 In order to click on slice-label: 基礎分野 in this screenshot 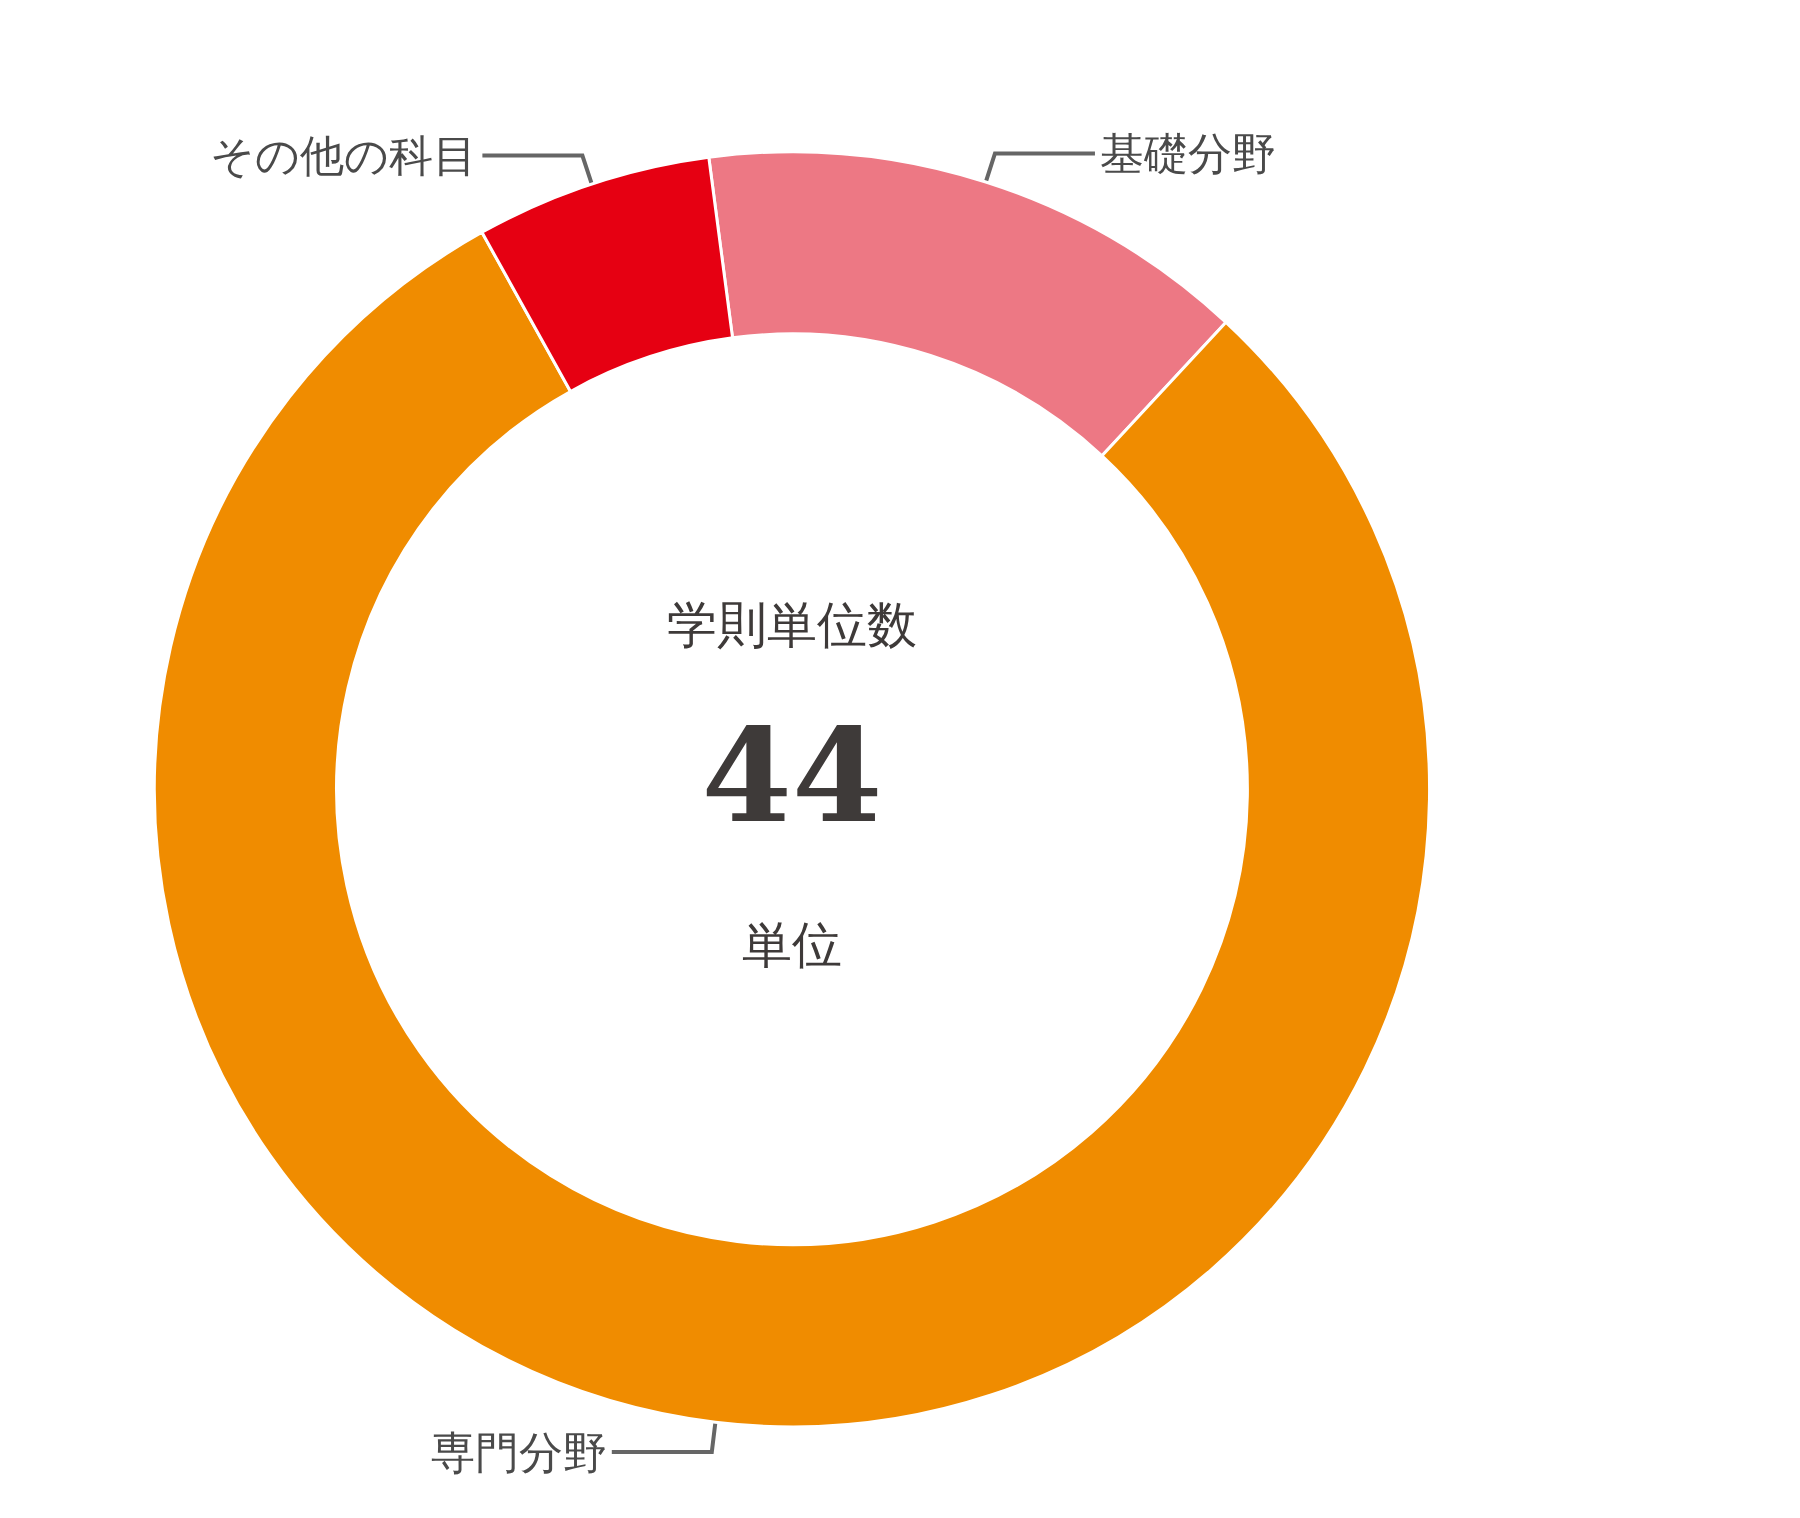, I will do `click(1187, 153)`.